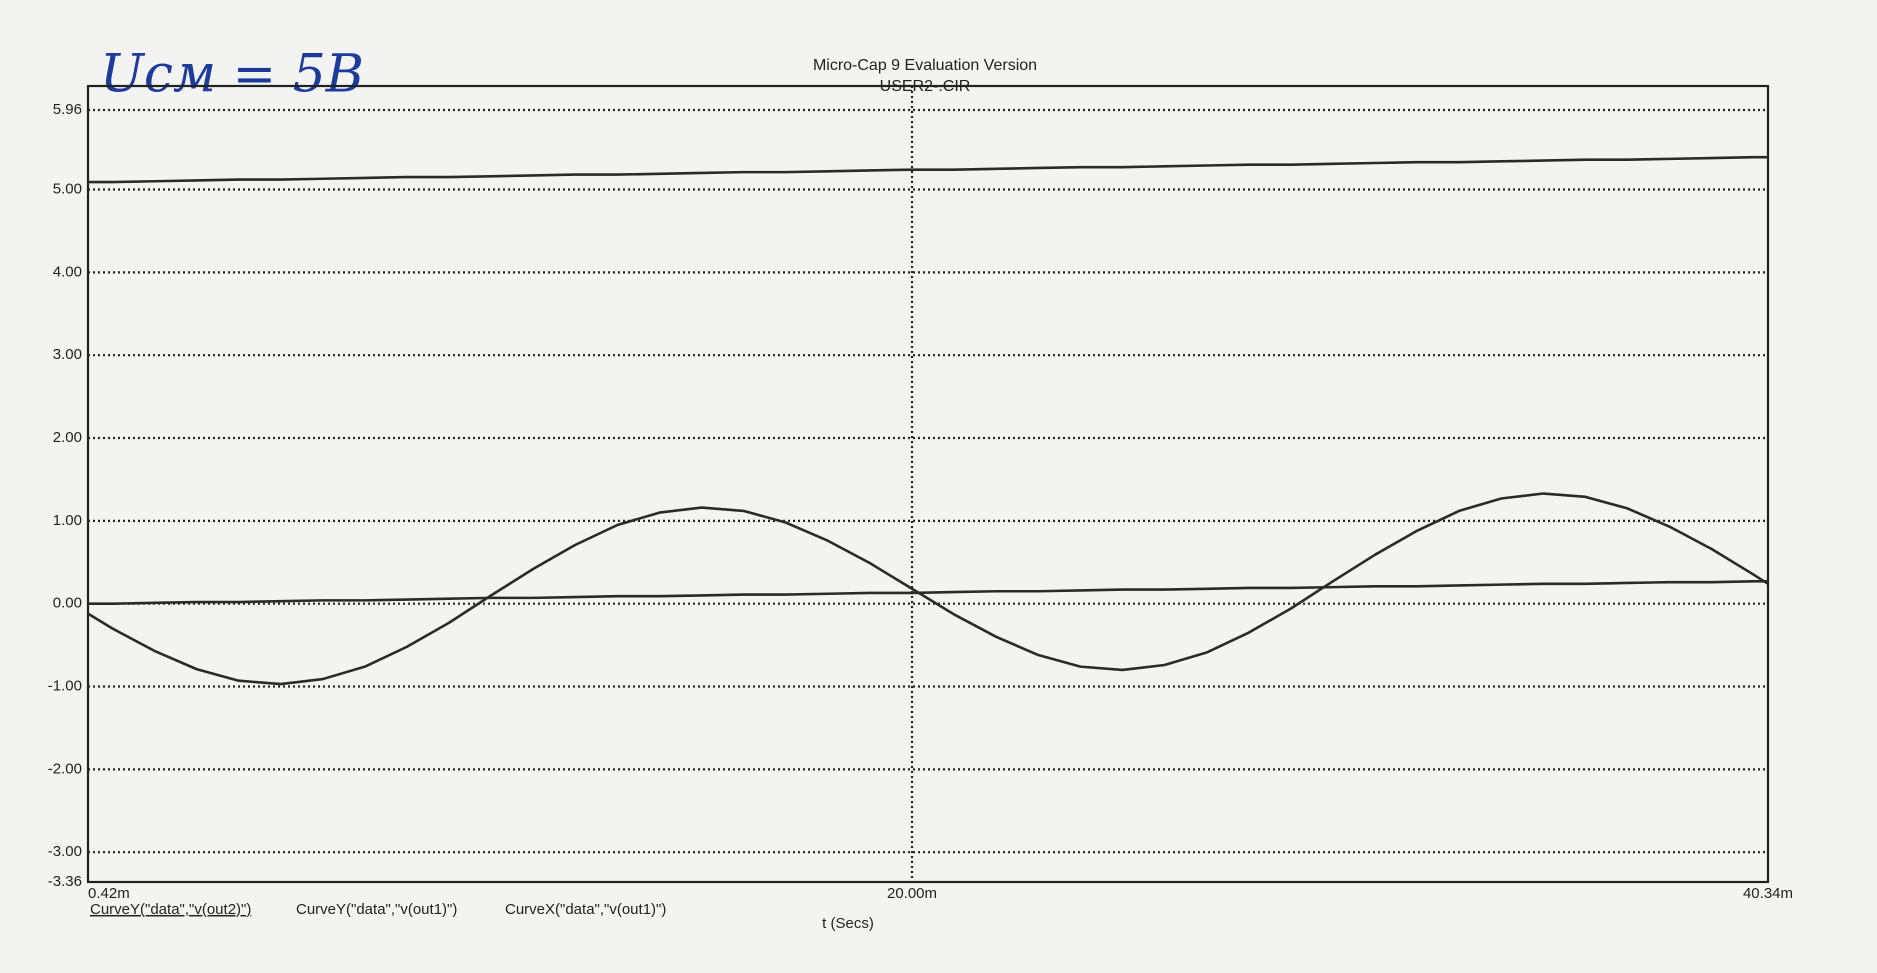 Image resolution: width=1877 pixels, height=973 pixels. What do you see at coordinates (376, 909) in the screenshot?
I see `legend-entry: CurveY("data","v(out1)")` at bounding box center [376, 909].